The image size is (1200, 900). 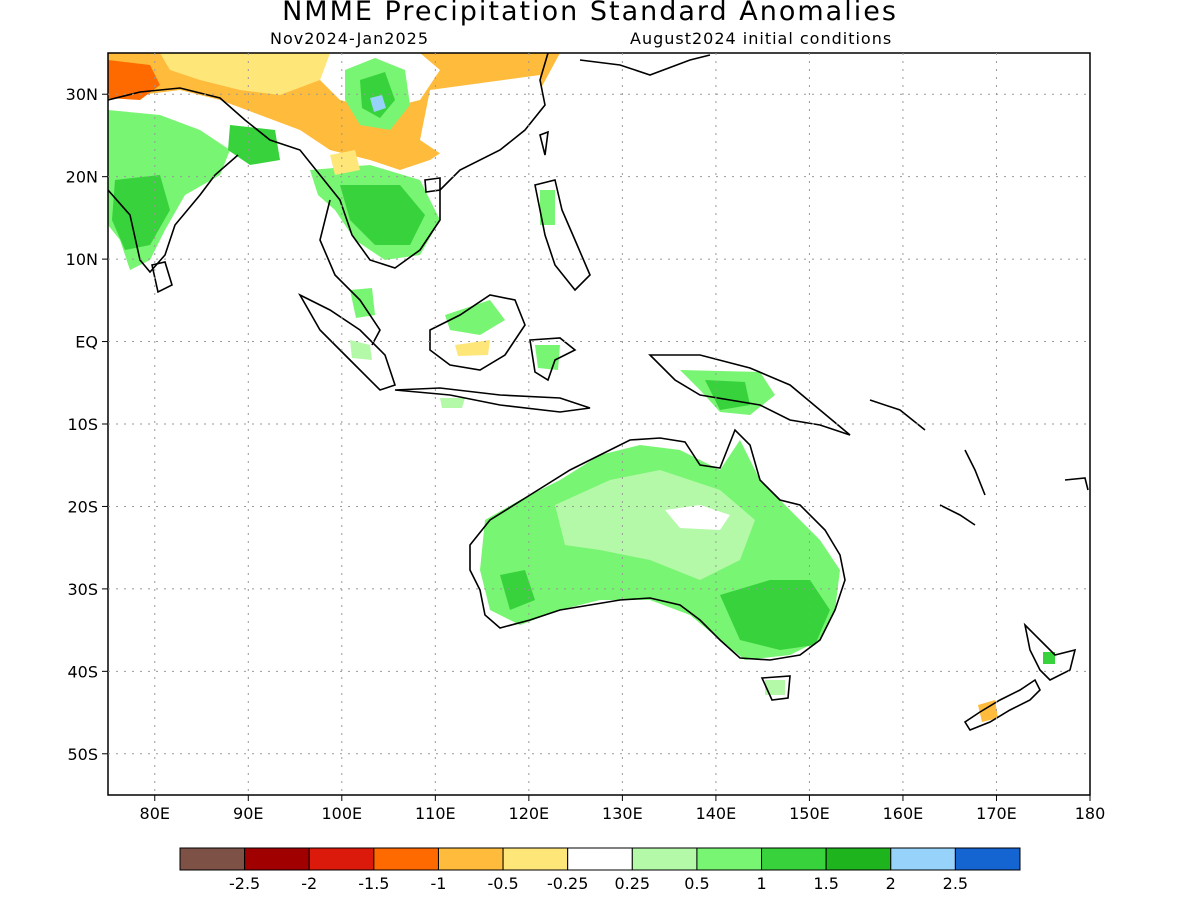 I want to click on colorbar-label: -2.5, so click(x=244, y=883).